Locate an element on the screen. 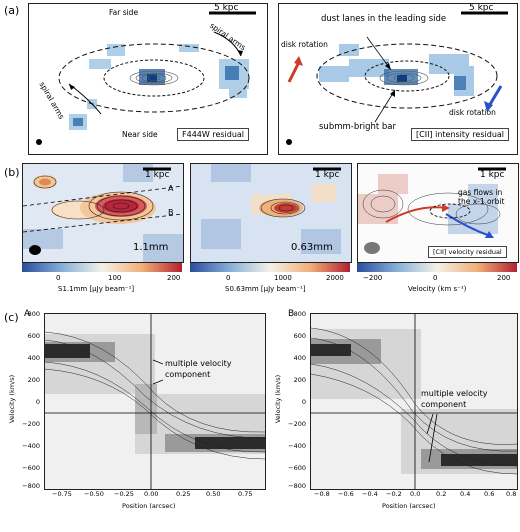 The width and height of the screenshot is (520, 532). pv-diagram-b-image is located at coordinates (414, 401).